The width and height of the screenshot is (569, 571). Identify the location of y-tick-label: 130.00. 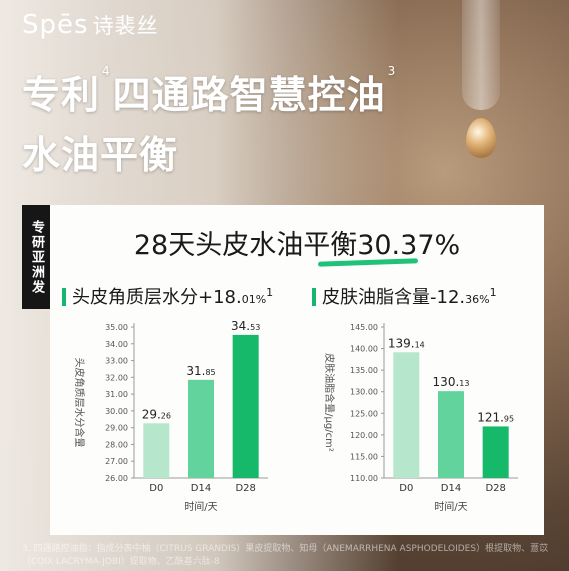
(364, 392).